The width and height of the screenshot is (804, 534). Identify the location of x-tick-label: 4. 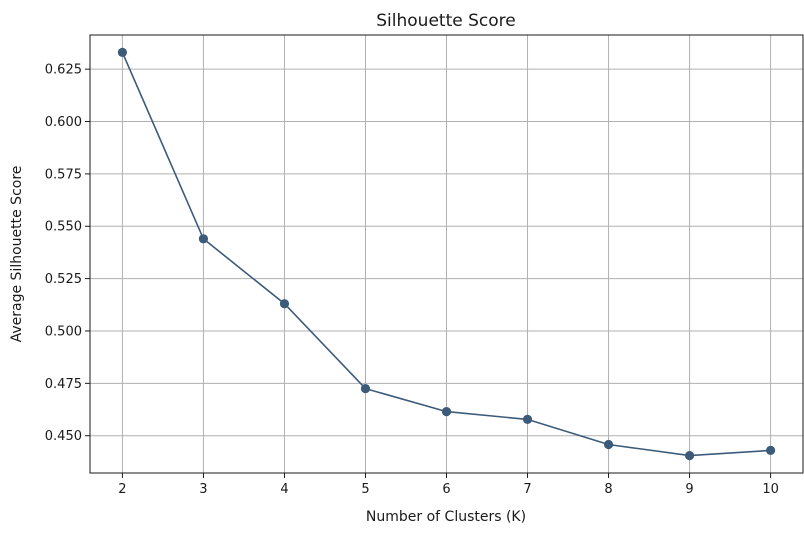
(284, 489).